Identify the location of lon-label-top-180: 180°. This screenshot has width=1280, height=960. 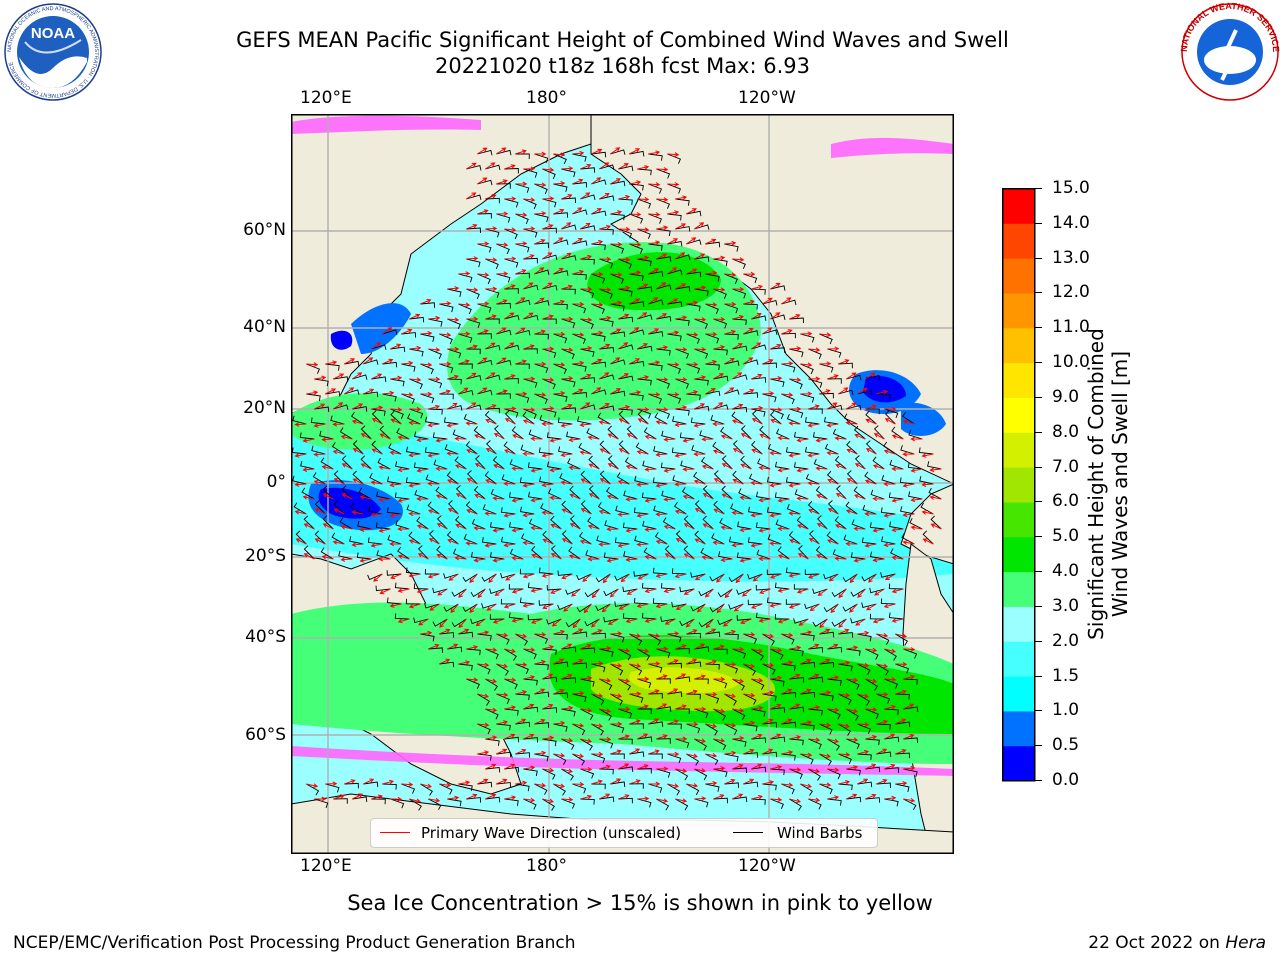
(546, 98).